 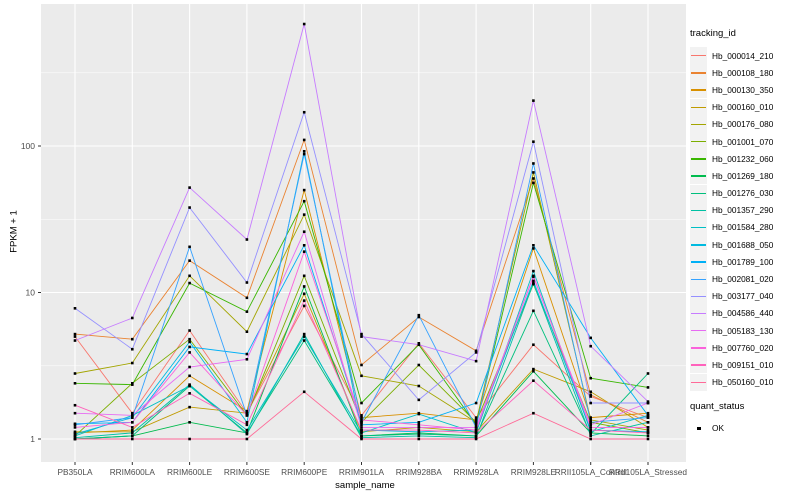 What do you see at coordinates (744, 193) in the screenshot?
I see `legend-item: Hb_001276_030` at bounding box center [744, 193].